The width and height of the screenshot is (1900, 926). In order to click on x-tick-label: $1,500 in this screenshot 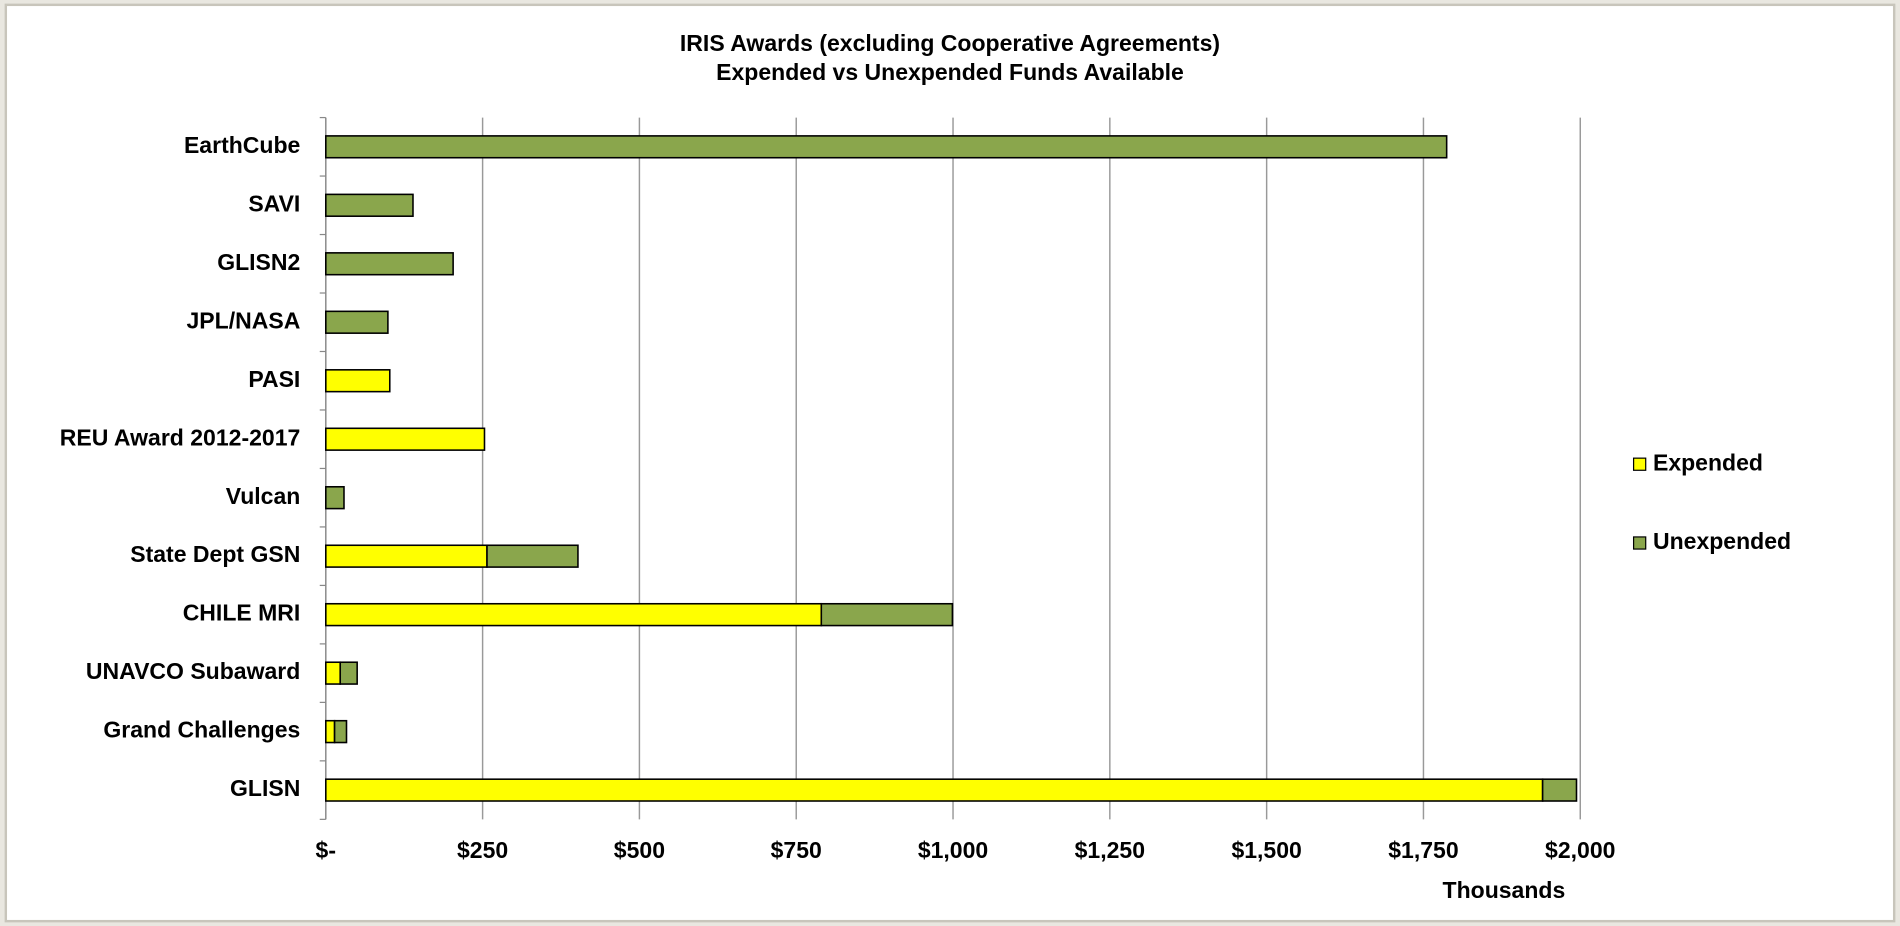, I will do `click(1266, 850)`.